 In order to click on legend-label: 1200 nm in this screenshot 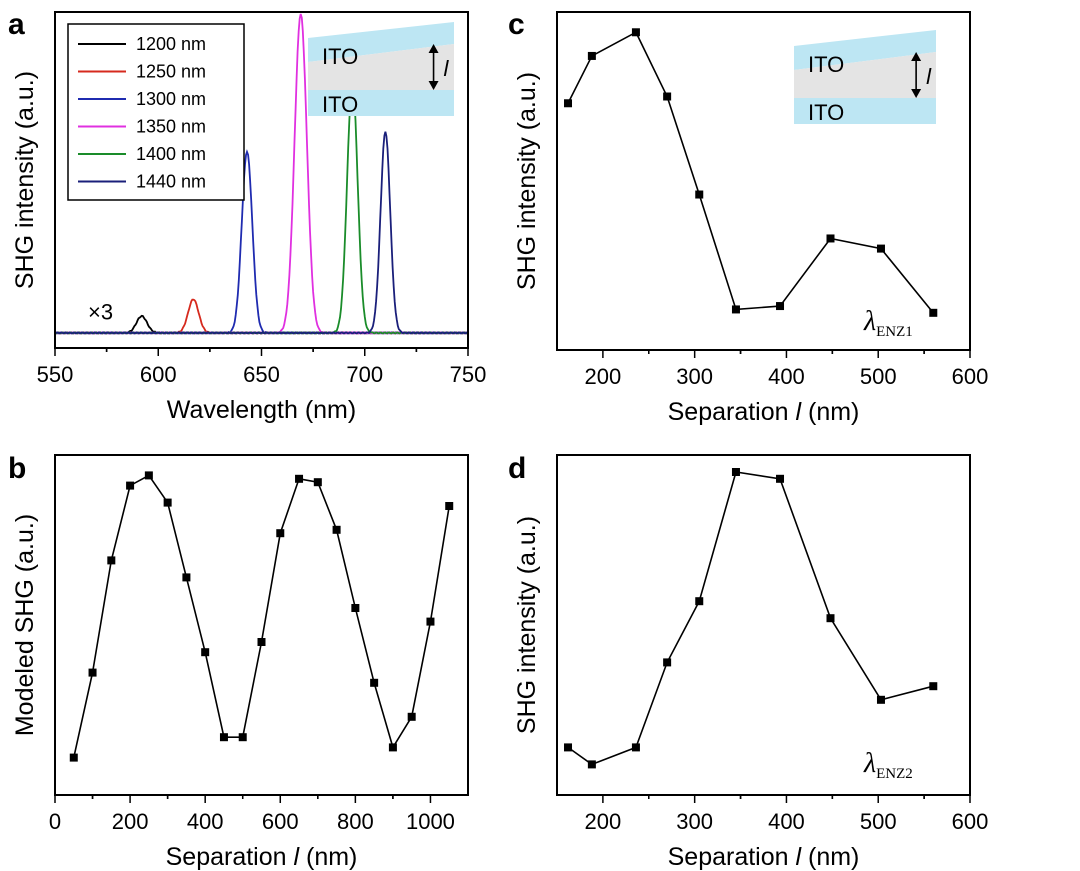, I will do `click(171, 44)`.